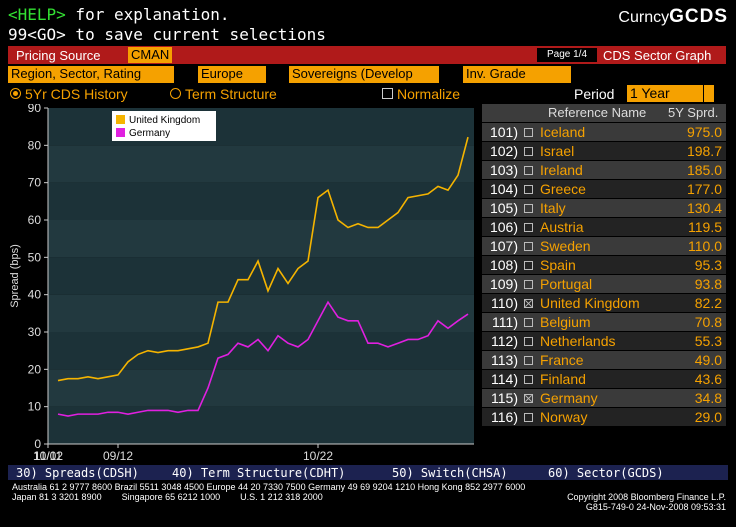  What do you see at coordinates (118, 455) in the screenshot?
I see `x-tick-label: 09/12` at bounding box center [118, 455].